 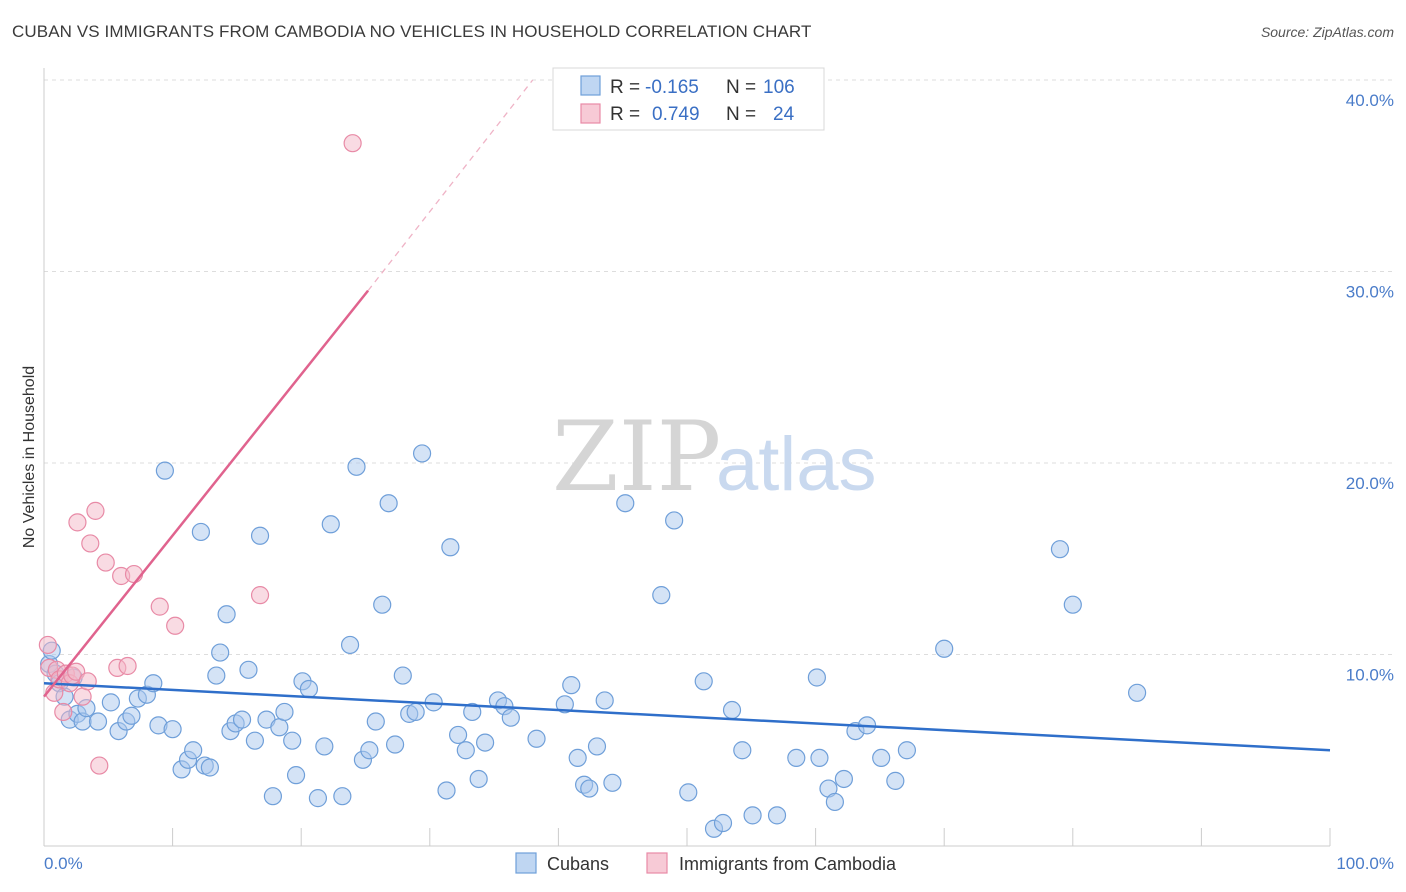 What do you see at coordinates (788, 864) in the screenshot?
I see `bottom-legend-label-cambodia: Immigrants from Cambodia` at bounding box center [788, 864].